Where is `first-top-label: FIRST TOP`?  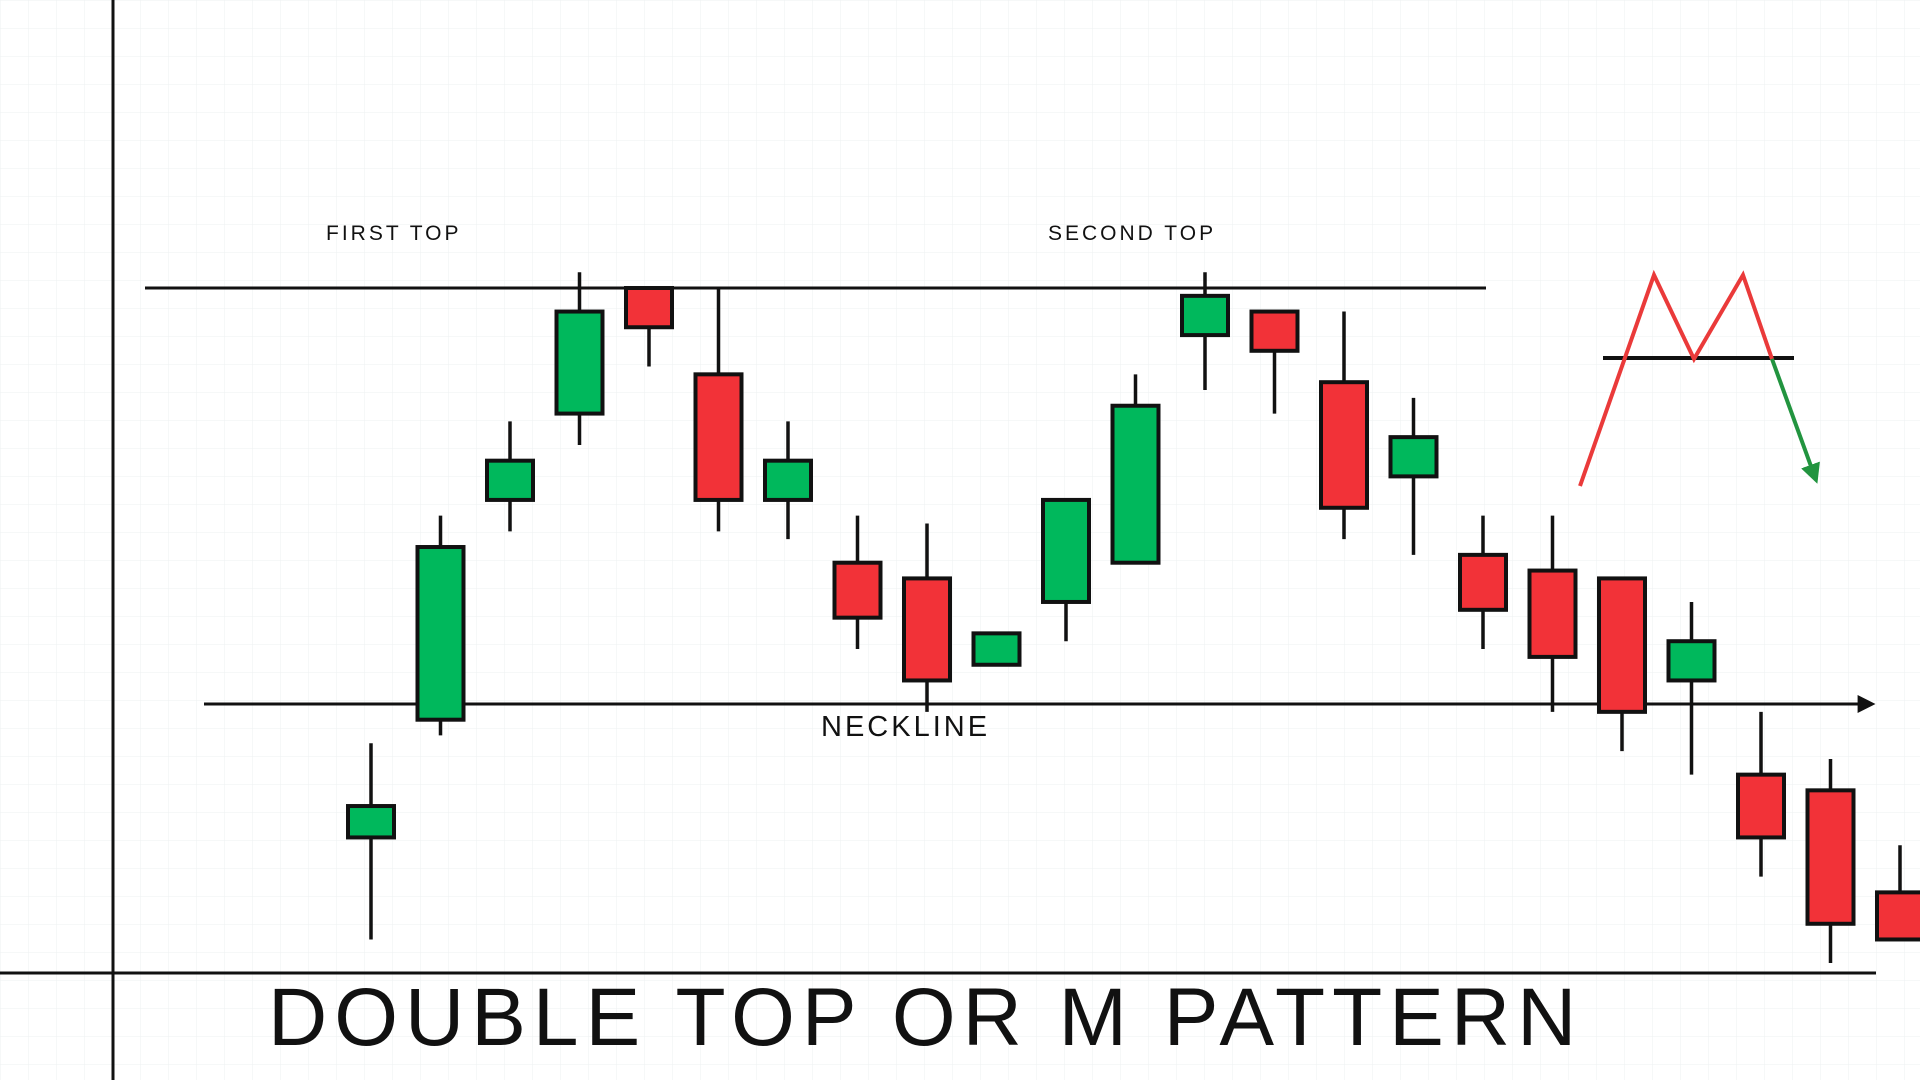 first-top-label: FIRST TOP is located at coordinates (394, 233).